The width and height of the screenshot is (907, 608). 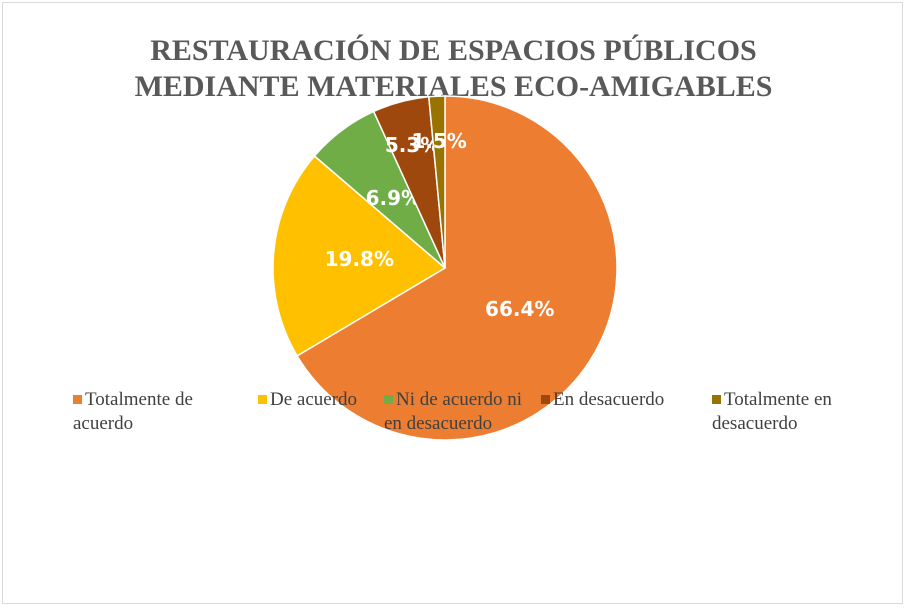 What do you see at coordinates (609, 399) in the screenshot?
I see `legend-label: En desacuerdo` at bounding box center [609, 399].